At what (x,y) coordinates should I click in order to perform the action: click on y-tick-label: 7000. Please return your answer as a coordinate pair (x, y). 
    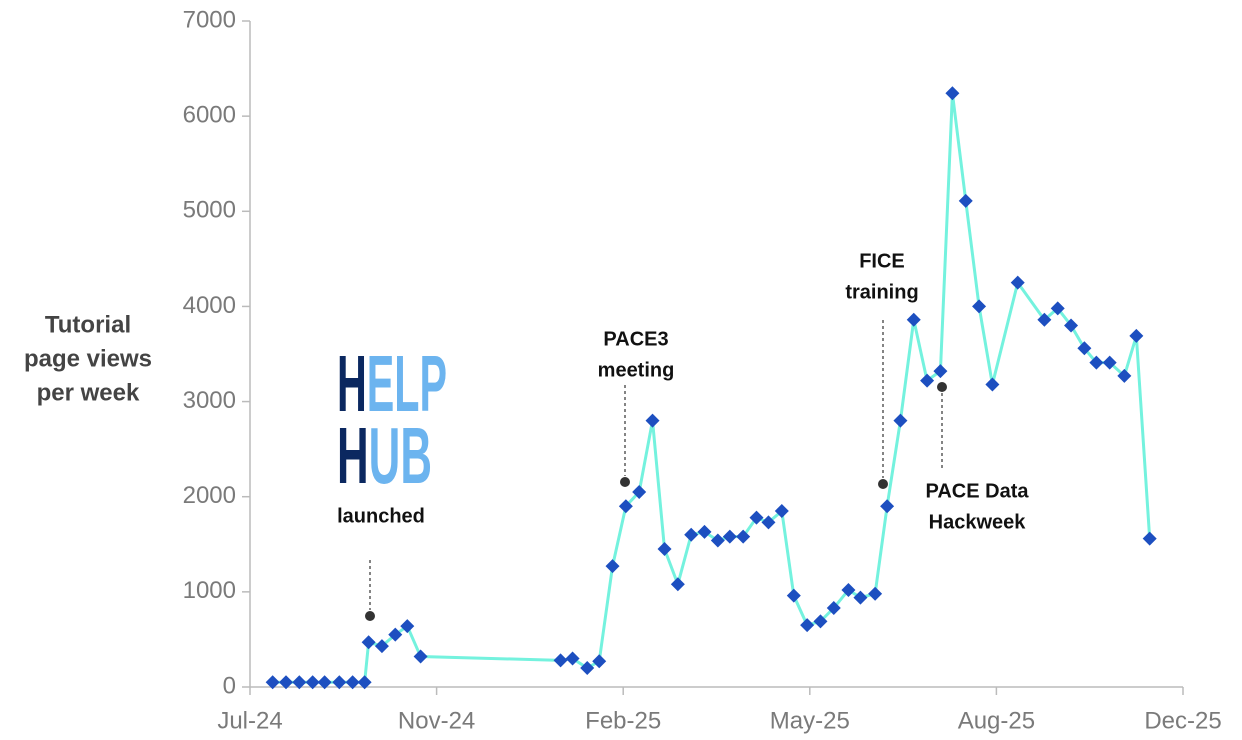
    Looking at the image, I should click on (209, 19).